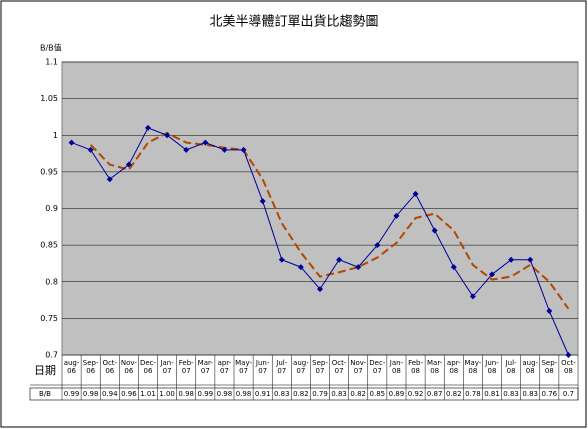  What do you see at coordinates (511, 367) in the screenshot?
I see `x-tick-label: Jul-08` at bounding box center [511, 367].